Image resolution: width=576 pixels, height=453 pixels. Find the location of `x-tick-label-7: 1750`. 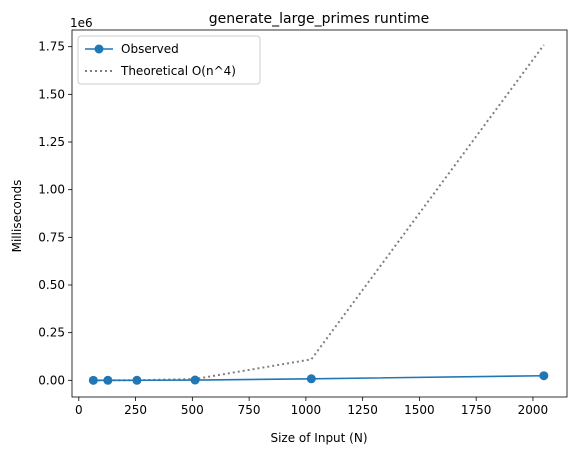

x-tick-label-7: 1750 is located at coordinates (476, 410).